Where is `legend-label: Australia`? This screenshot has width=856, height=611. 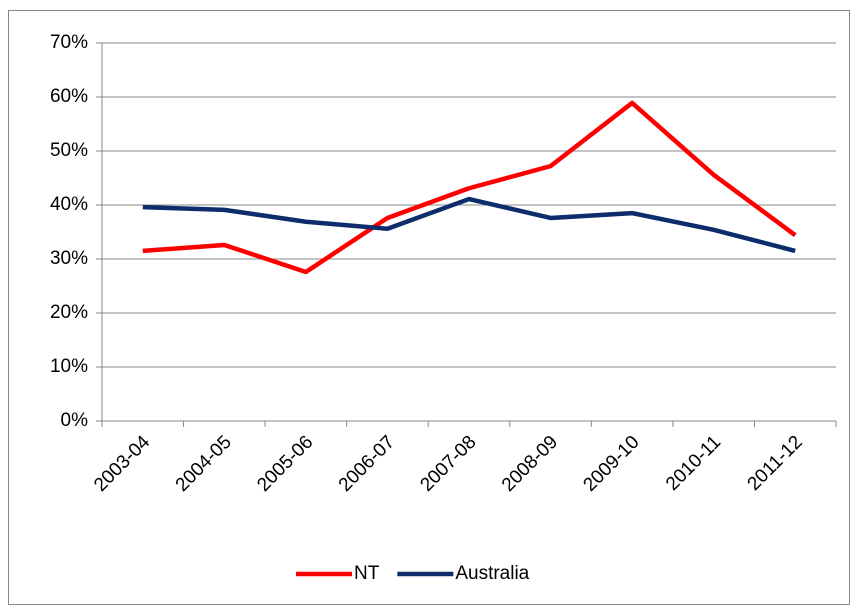
legend-label: Australia is located at coordinates (492, 573).